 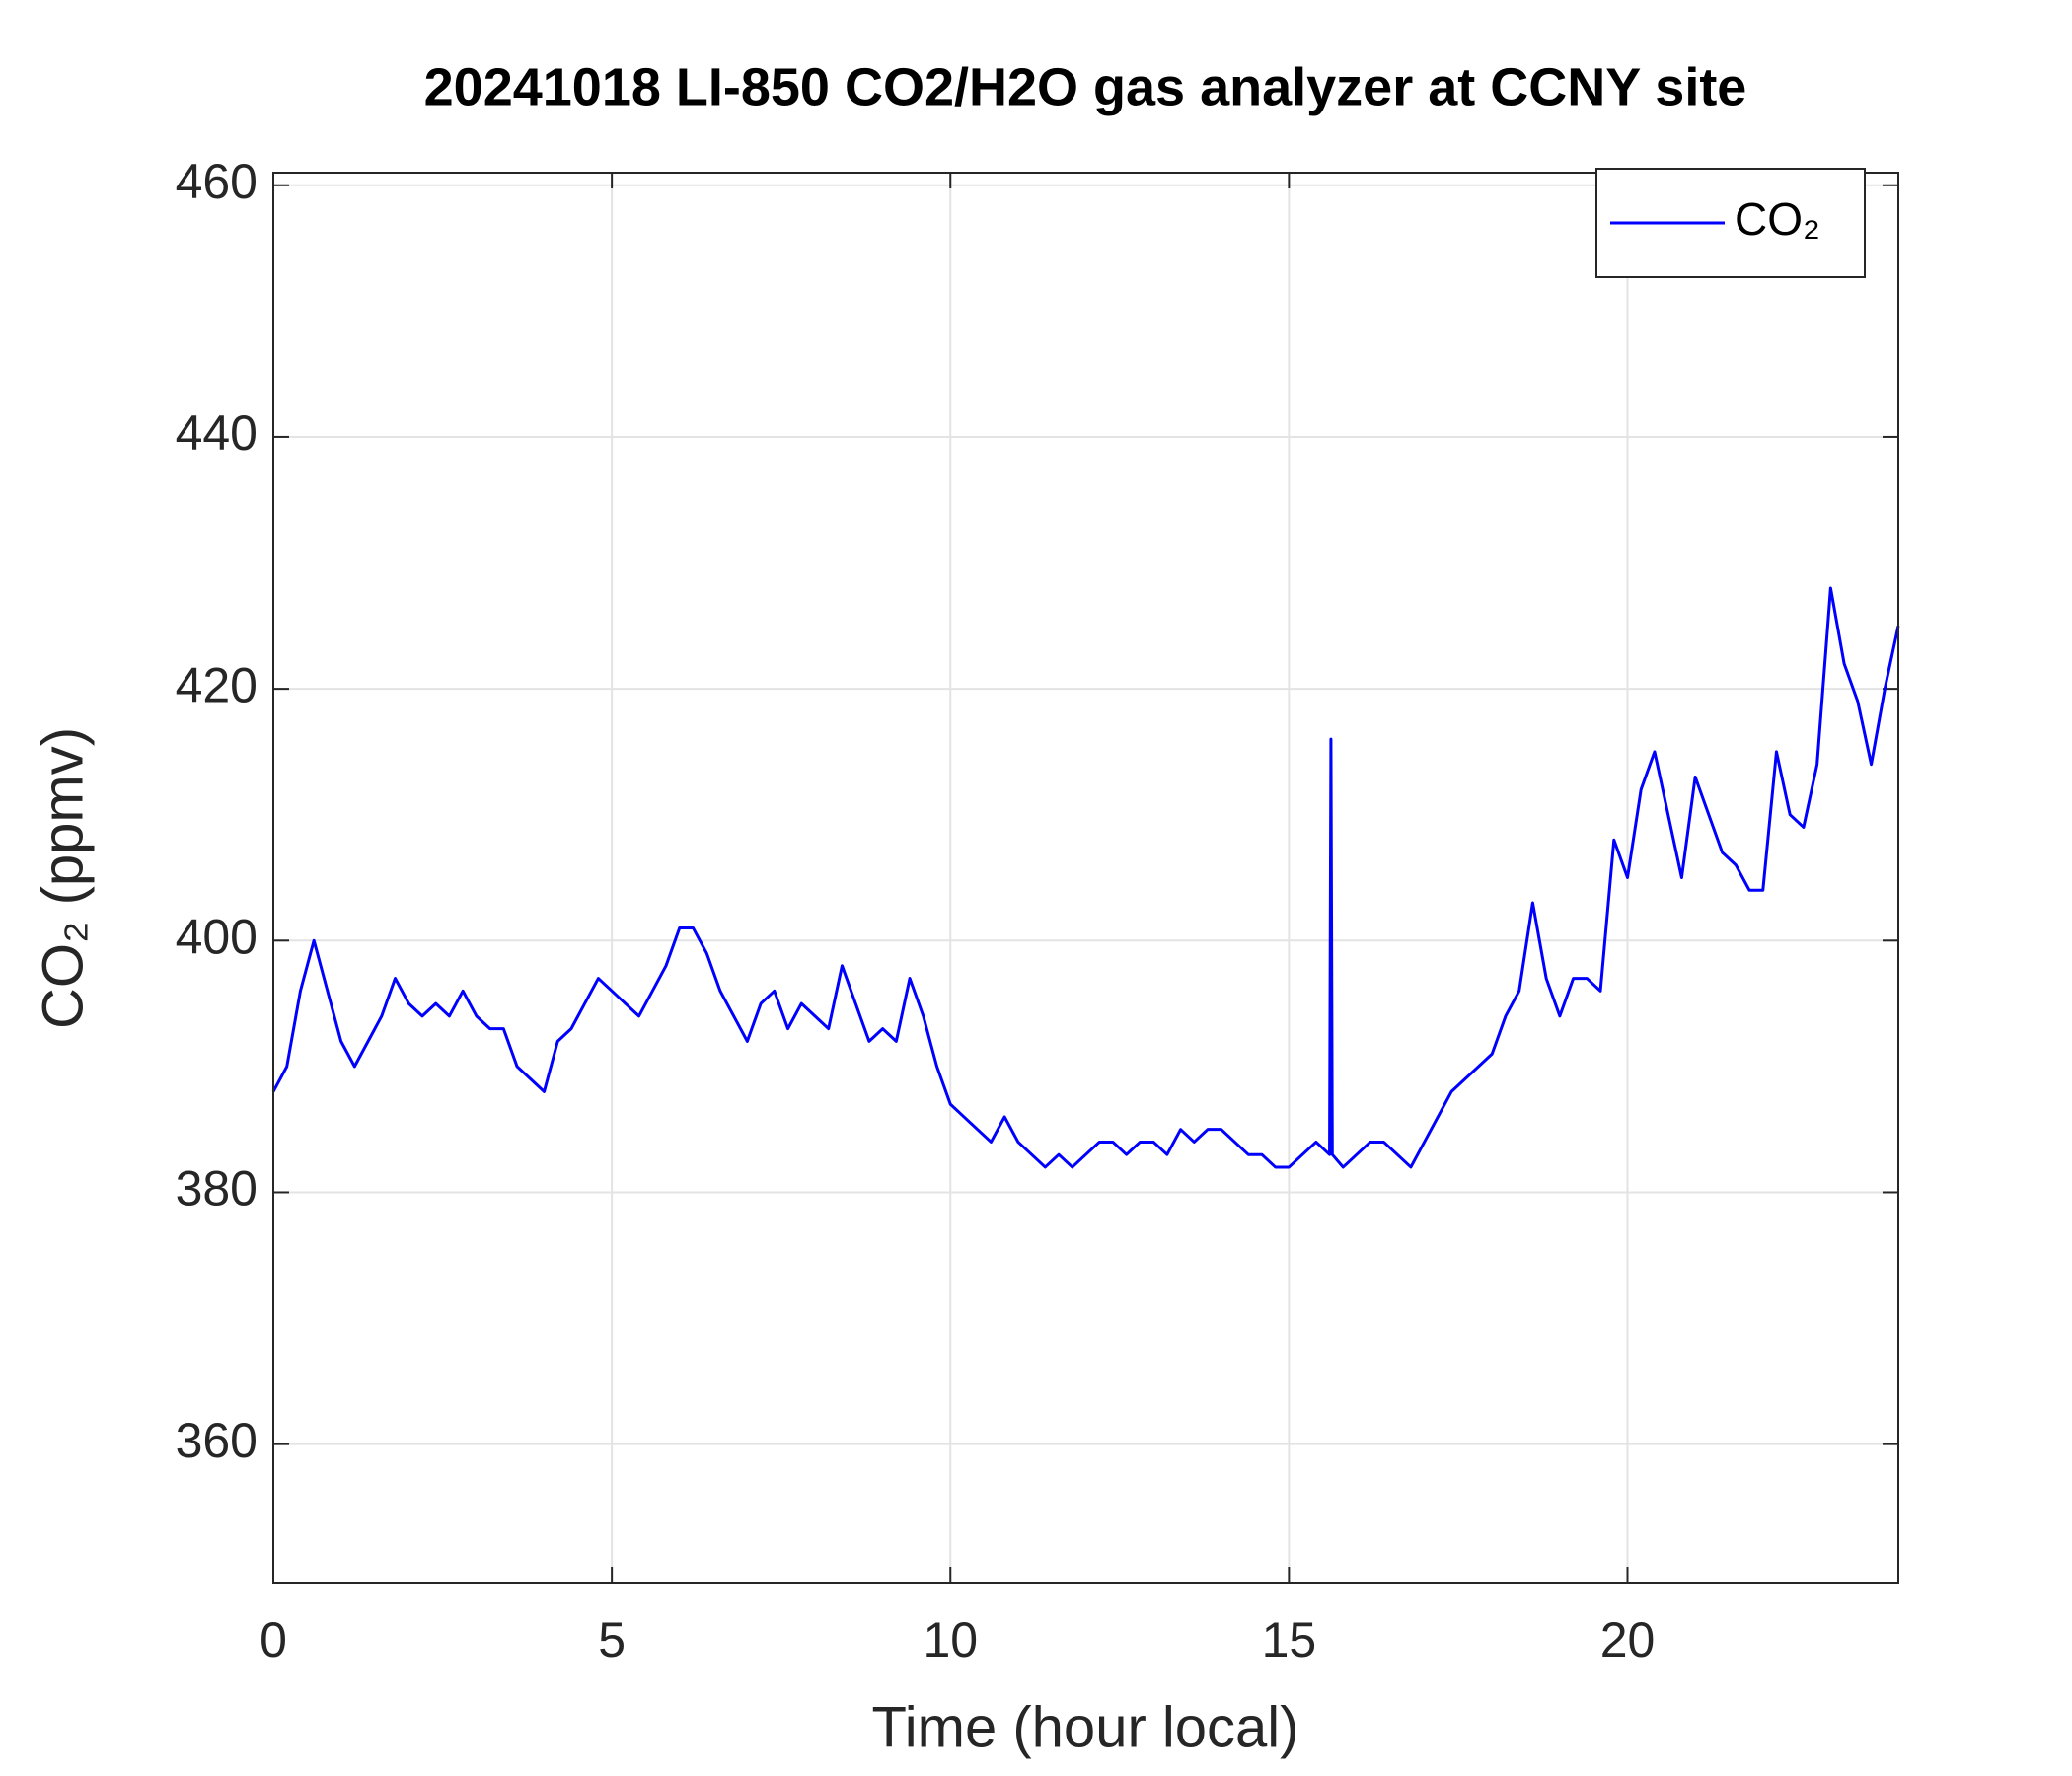 What do you see at coordinates (1731, 223) in the screenshot?
I see `legend: CO₂` at bounding box center [1731, 223].